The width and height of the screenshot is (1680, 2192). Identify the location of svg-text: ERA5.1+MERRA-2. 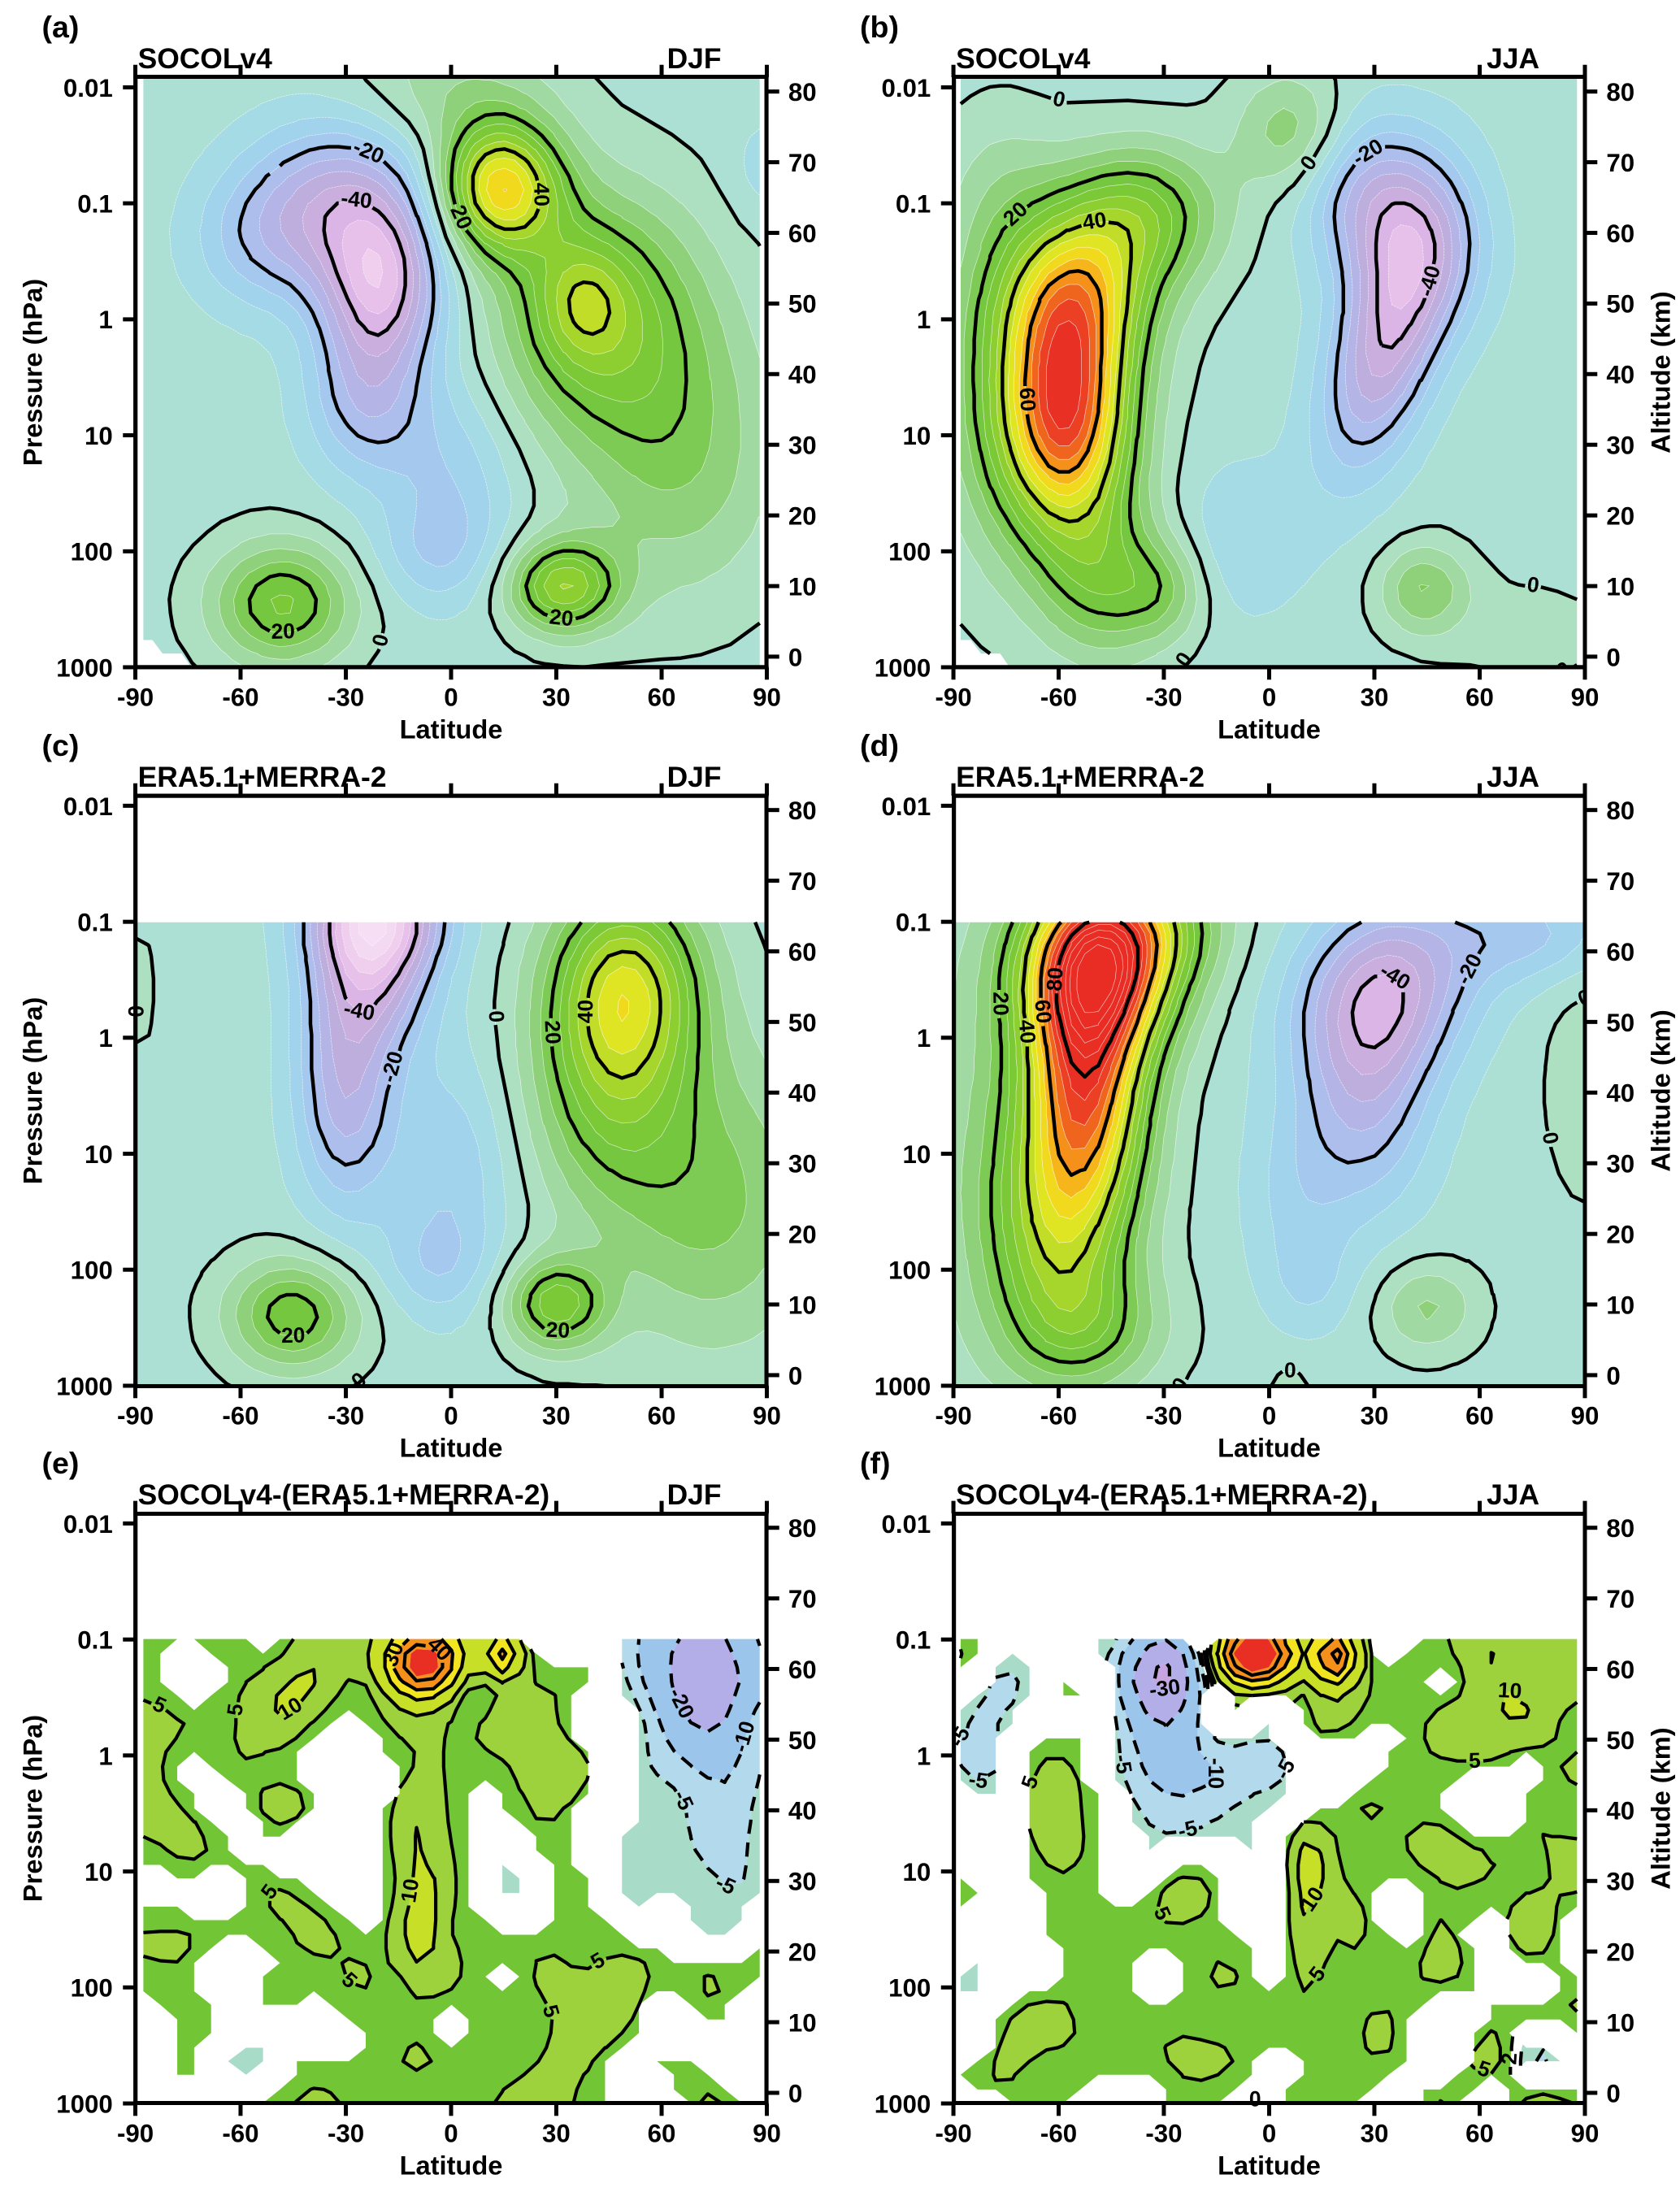
(1080, 777).